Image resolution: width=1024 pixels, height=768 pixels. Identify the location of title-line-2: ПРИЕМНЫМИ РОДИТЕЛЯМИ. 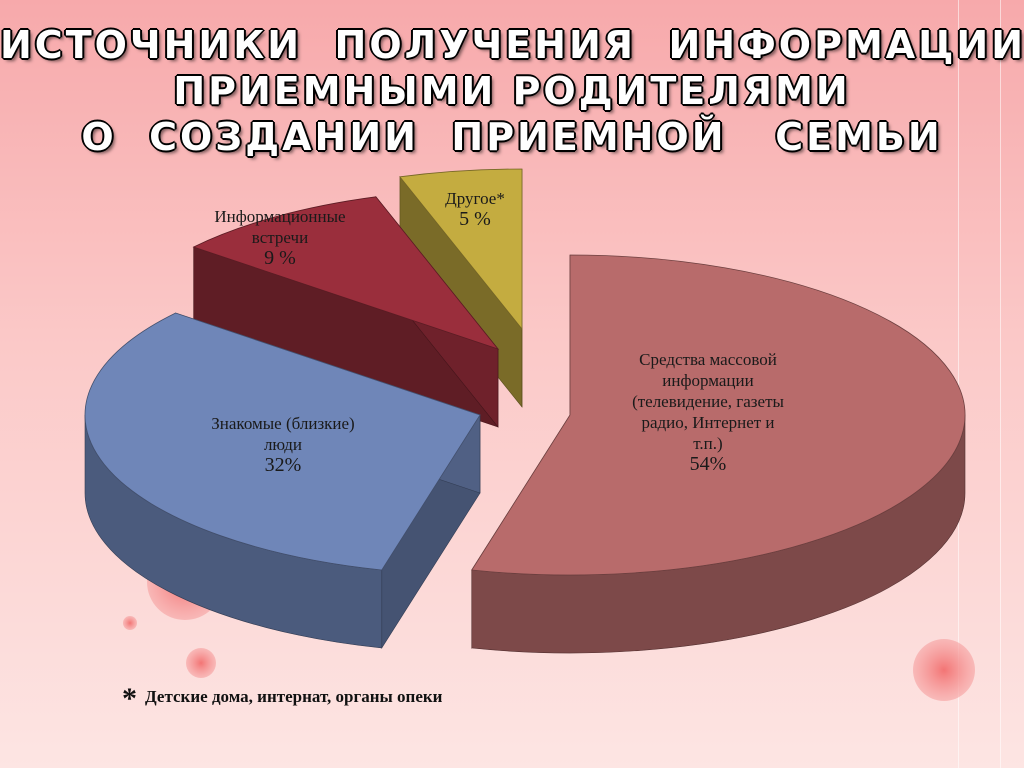
(512, 91).